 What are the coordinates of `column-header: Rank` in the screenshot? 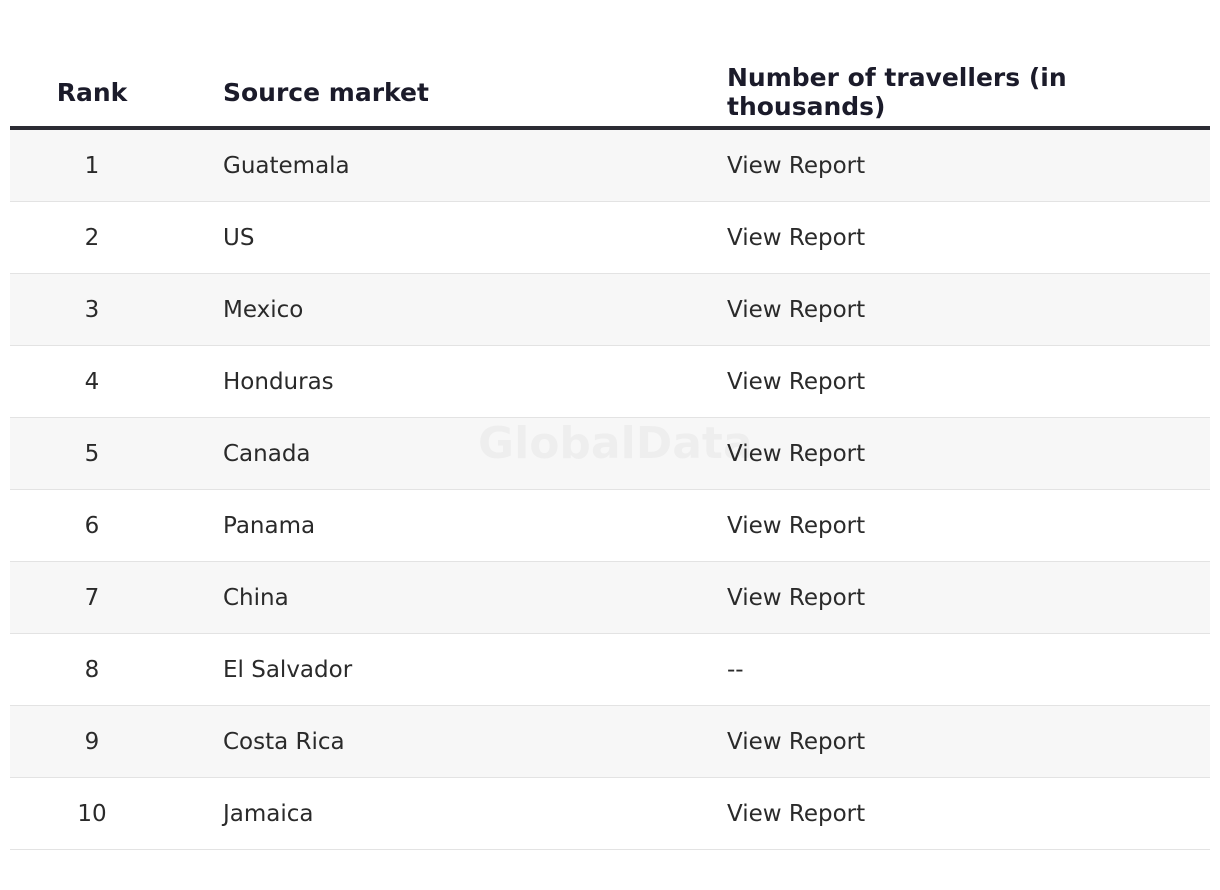 It's located at (92, 92).